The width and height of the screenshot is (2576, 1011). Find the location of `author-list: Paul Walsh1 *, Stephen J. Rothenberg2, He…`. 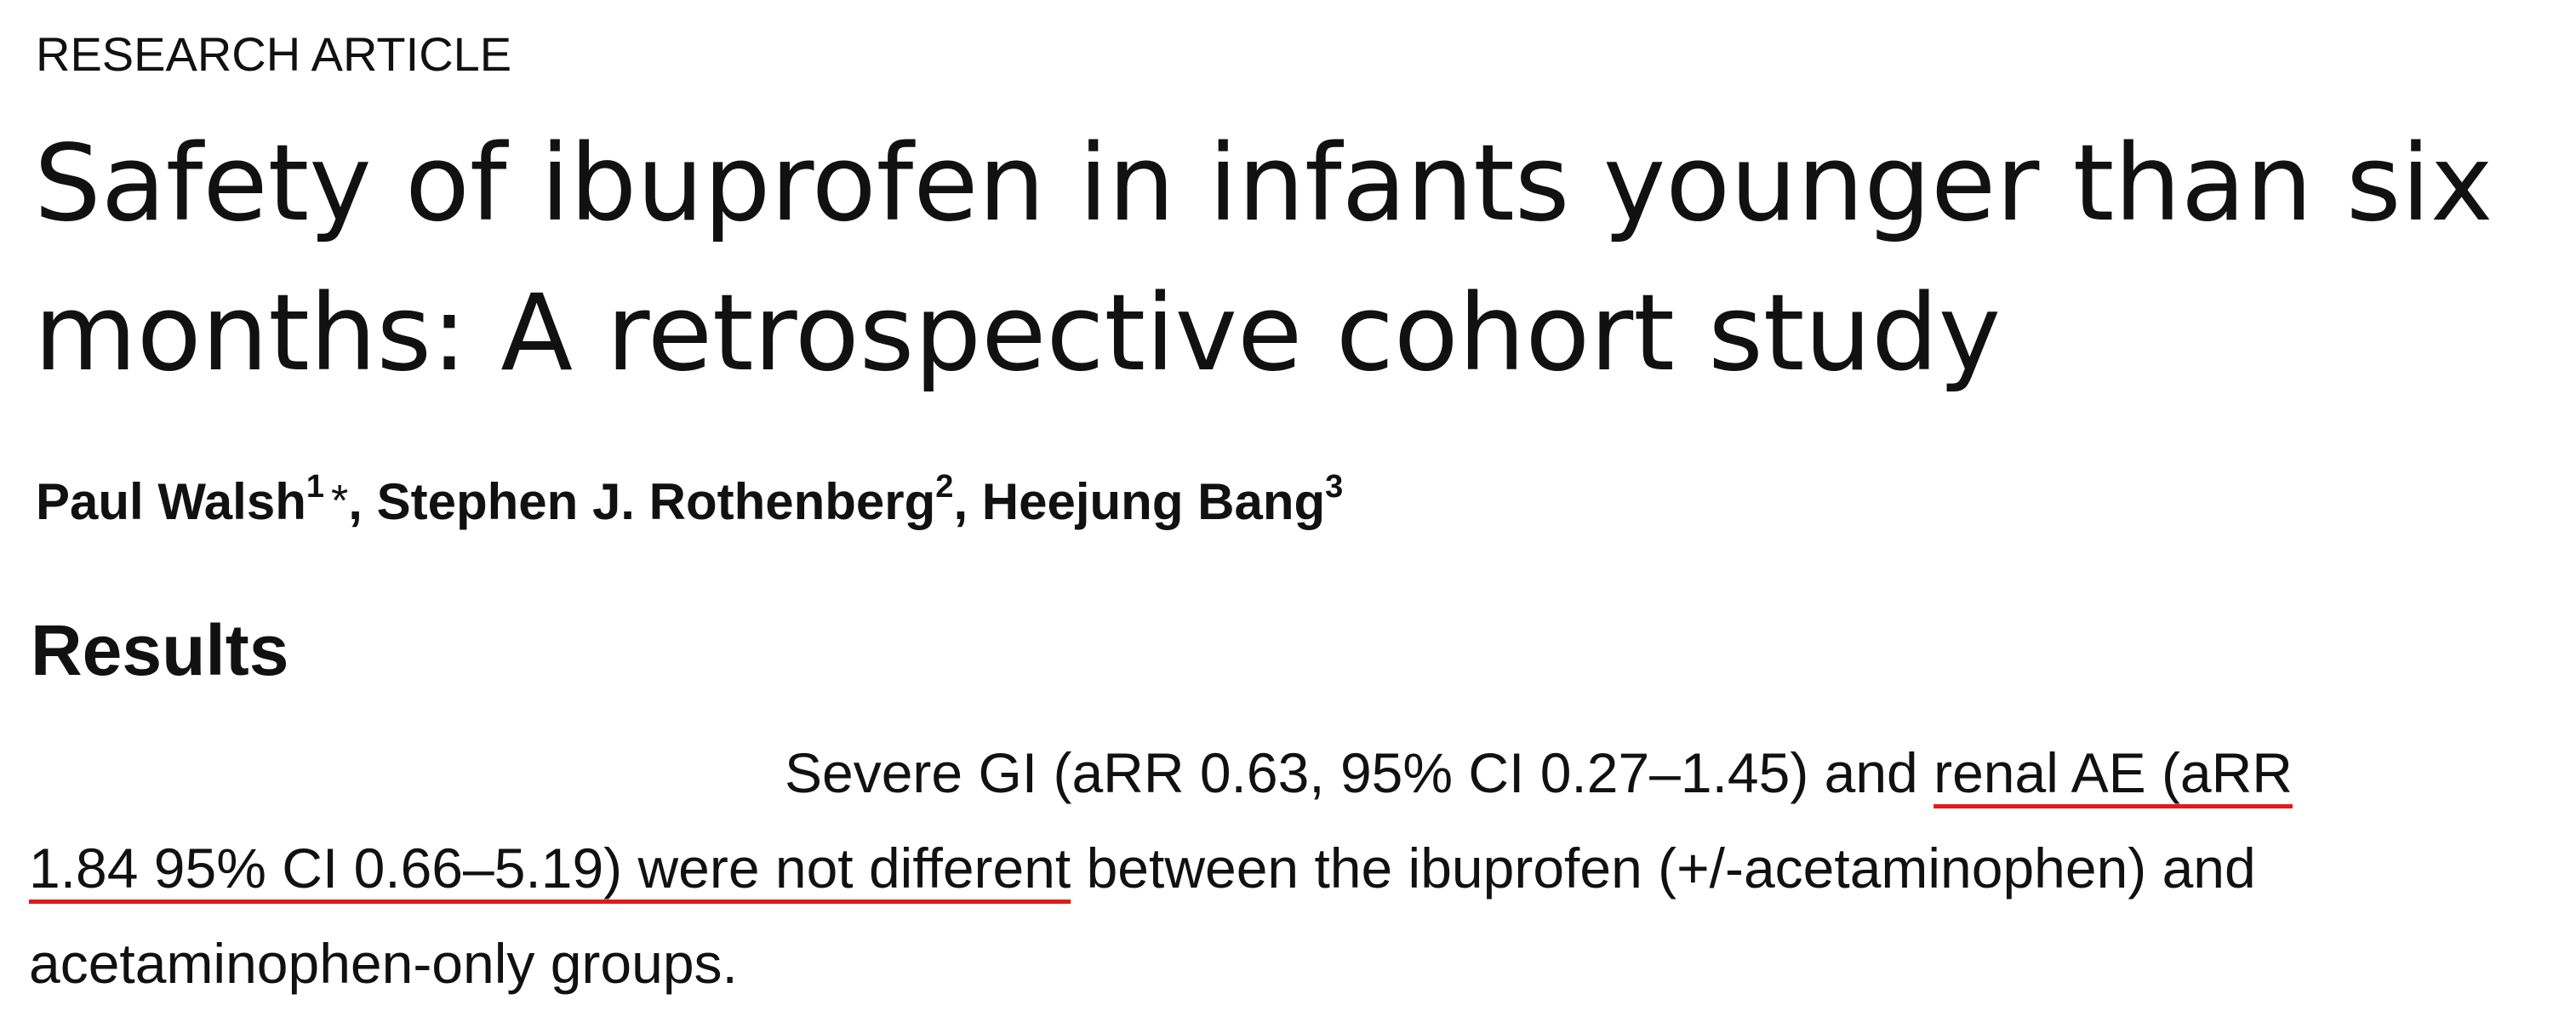

author-list: Paul Walsh1 *, Stephen J. Rothenberg2, He… is located at coordinates (689, 505).